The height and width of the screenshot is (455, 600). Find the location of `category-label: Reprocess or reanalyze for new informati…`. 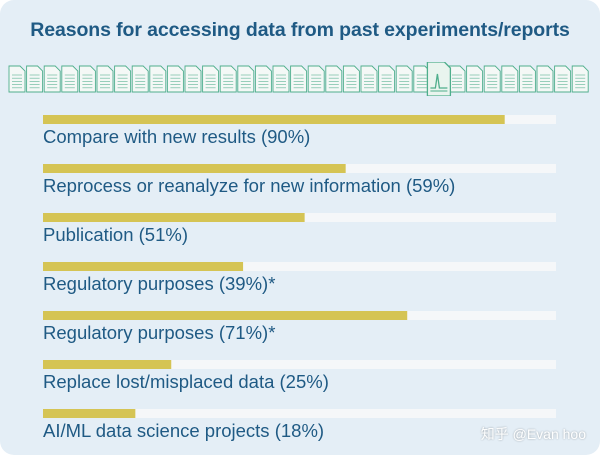

category-label: Reprocess or reanalyze for new informati… is located at coordinates (249, 185).